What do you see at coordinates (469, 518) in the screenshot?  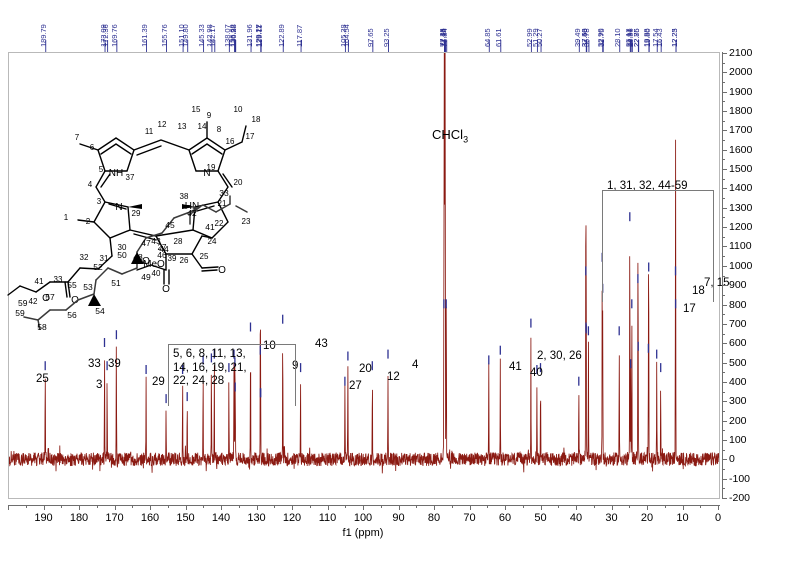 I see `ppm-tick-label: 70` at bounding box center [469, 518].